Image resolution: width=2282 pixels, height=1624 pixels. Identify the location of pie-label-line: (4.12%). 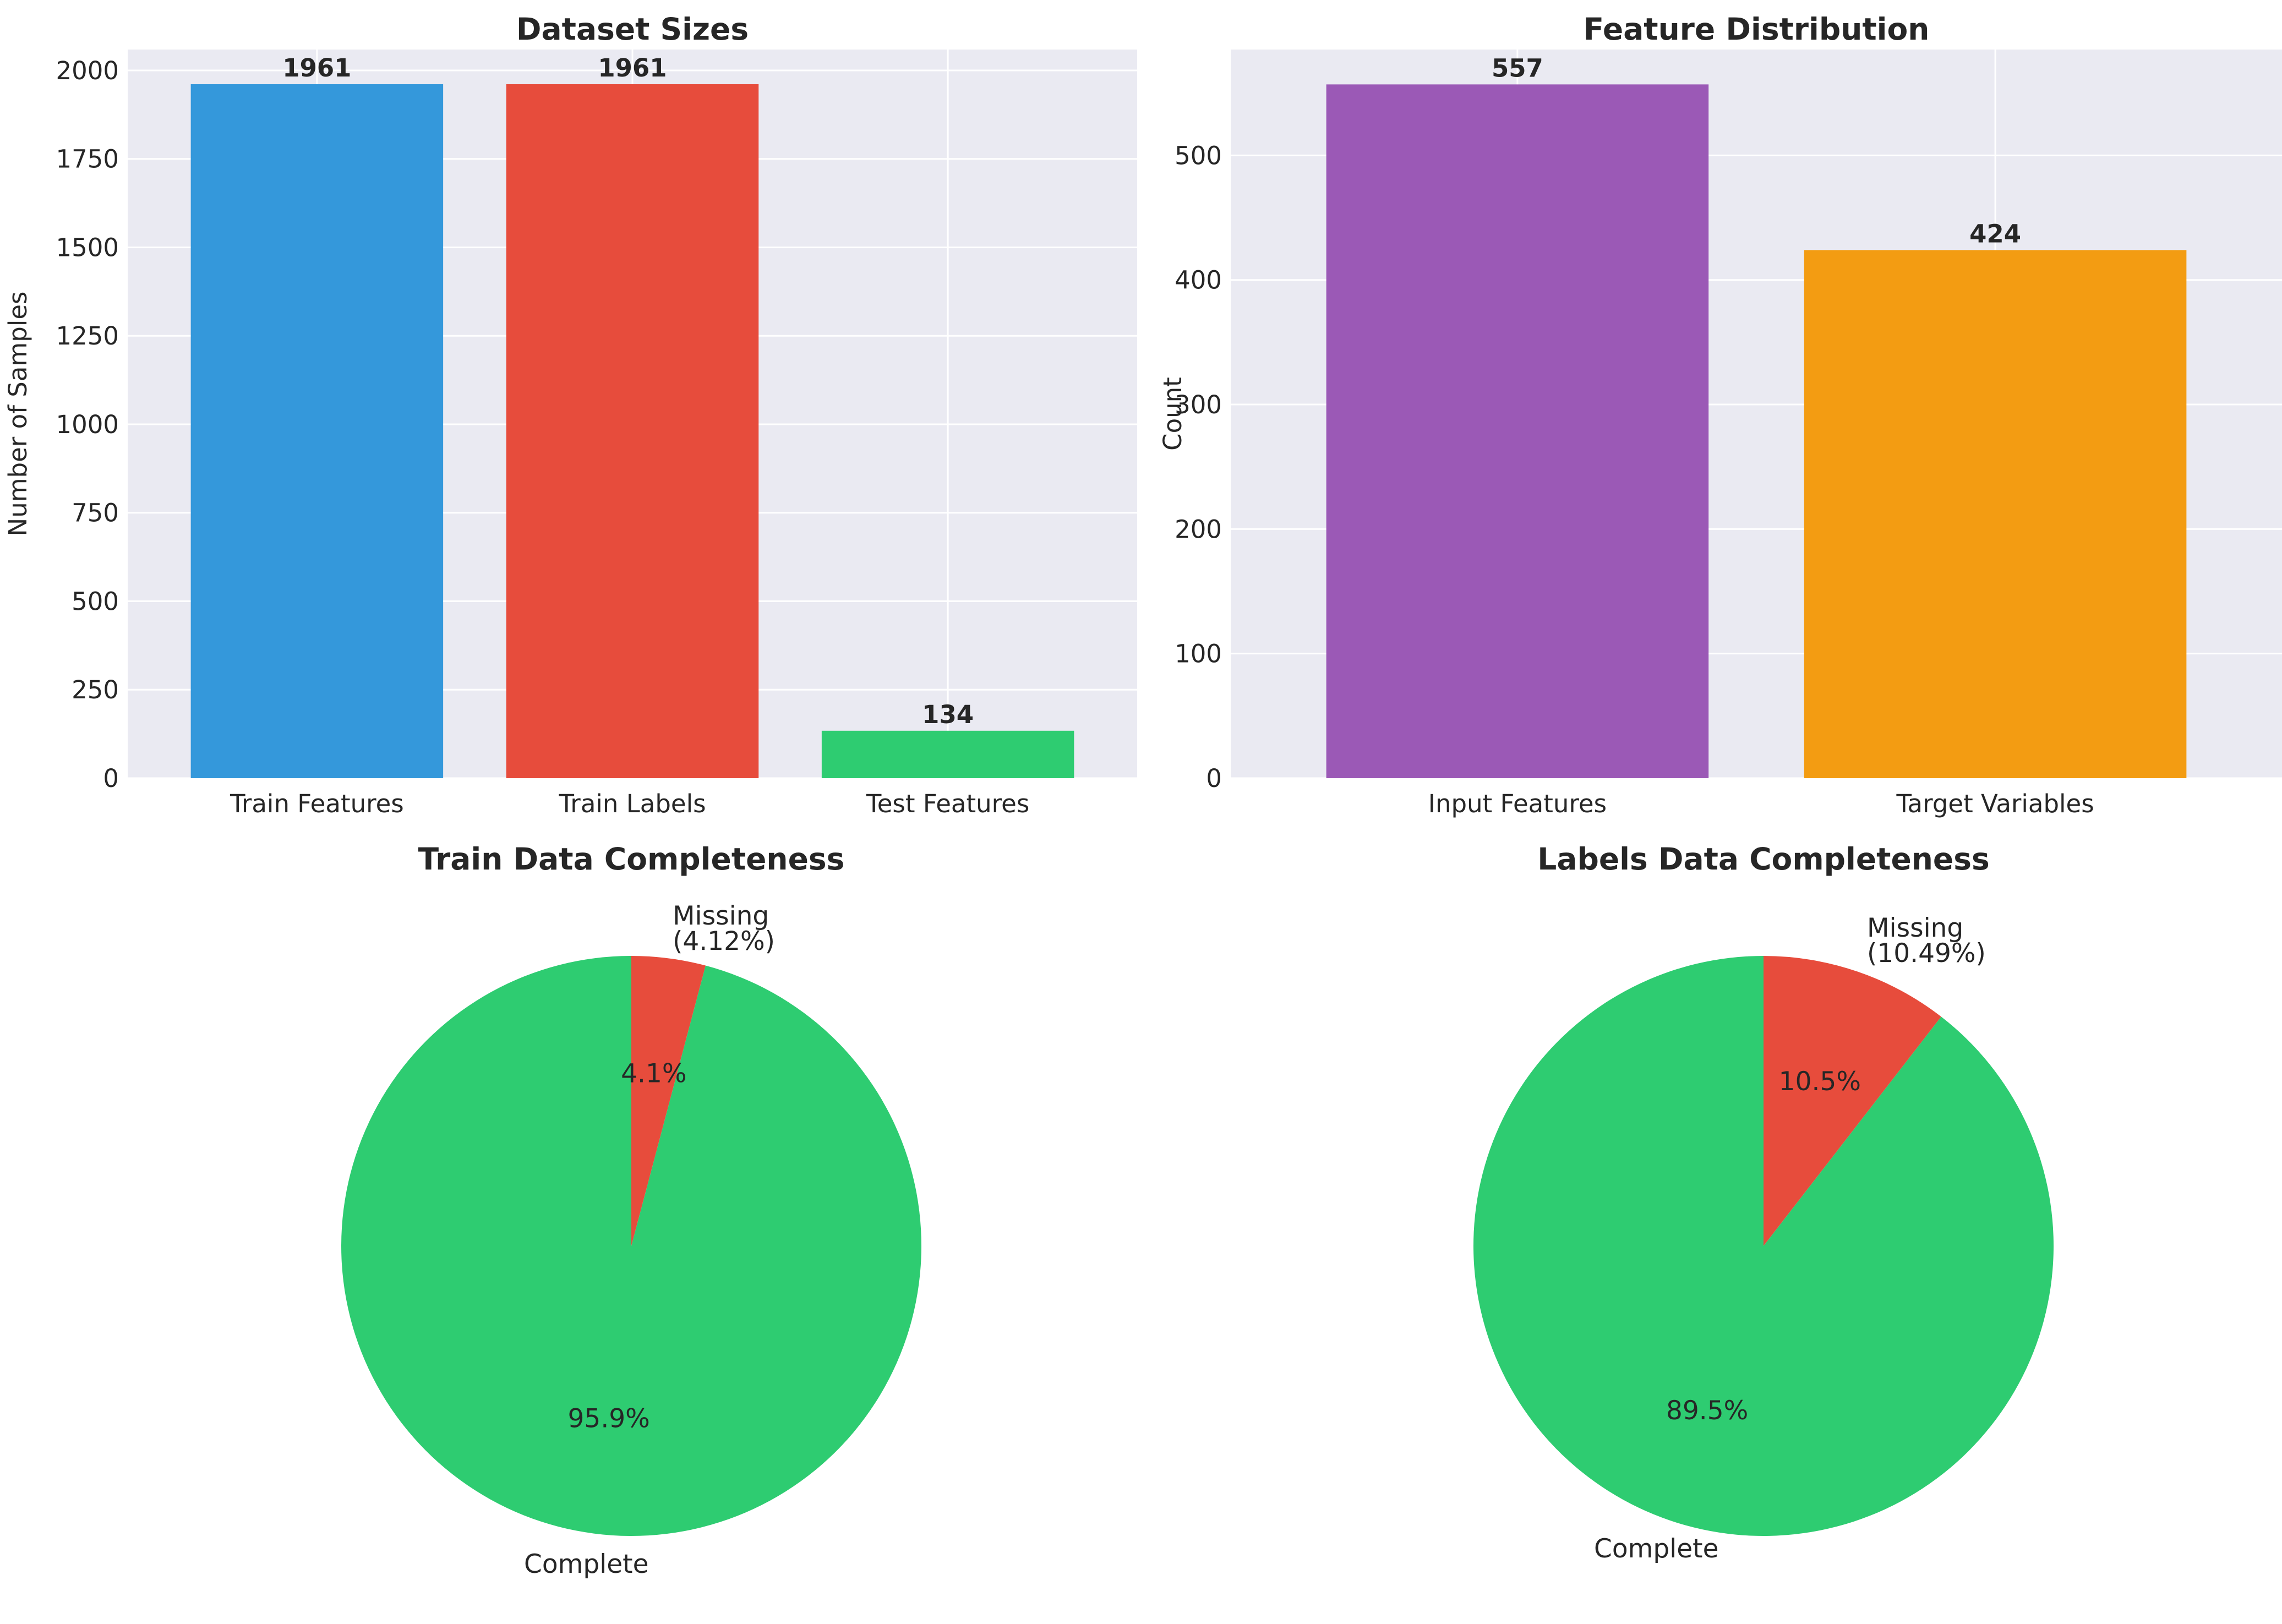
(724, 941).